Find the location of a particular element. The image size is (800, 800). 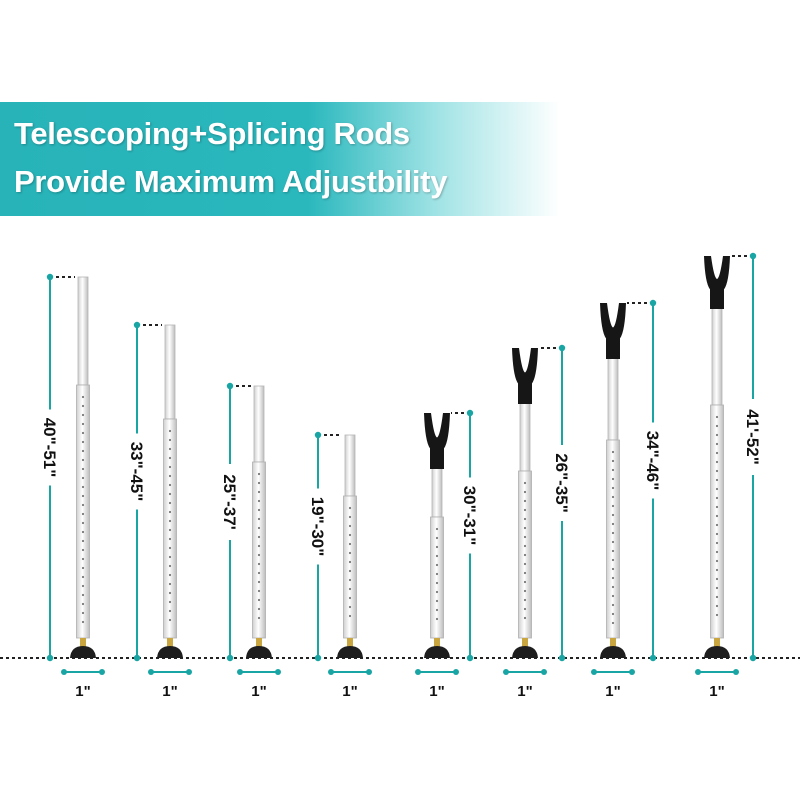

rod-foot-base is located at coordinates (437, 652).